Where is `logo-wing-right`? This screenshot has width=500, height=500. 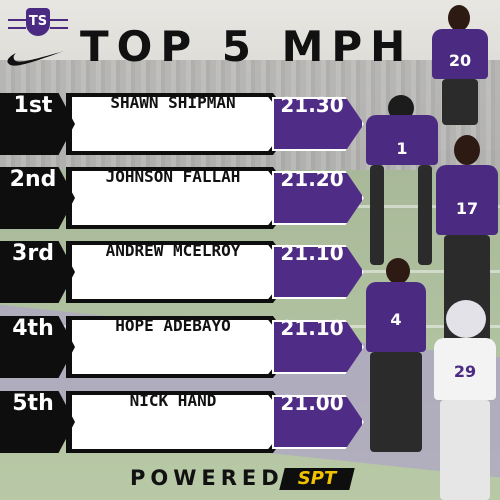 logo-wing-right is located at coordinates (59, 24).